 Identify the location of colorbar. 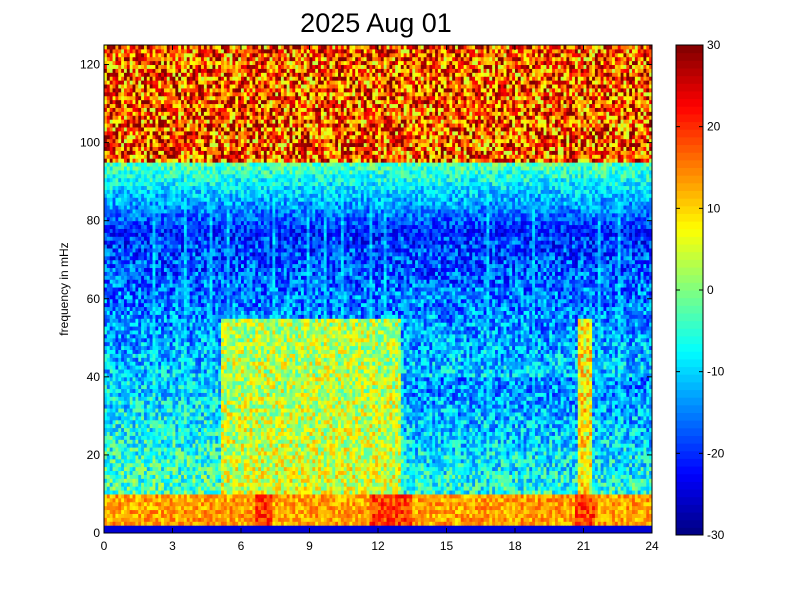
(689, 290).